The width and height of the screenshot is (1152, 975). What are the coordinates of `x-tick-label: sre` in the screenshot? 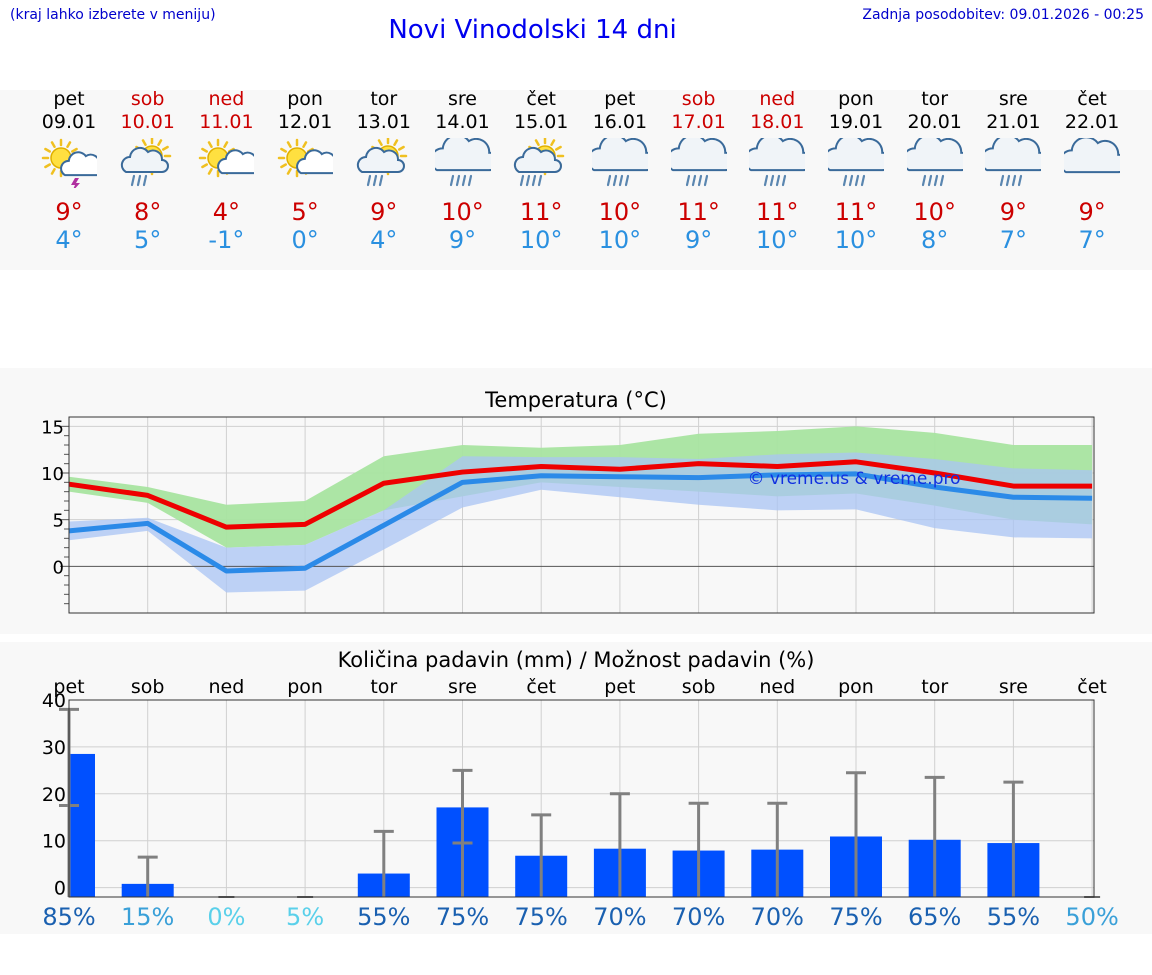 It's located at (462, 687).